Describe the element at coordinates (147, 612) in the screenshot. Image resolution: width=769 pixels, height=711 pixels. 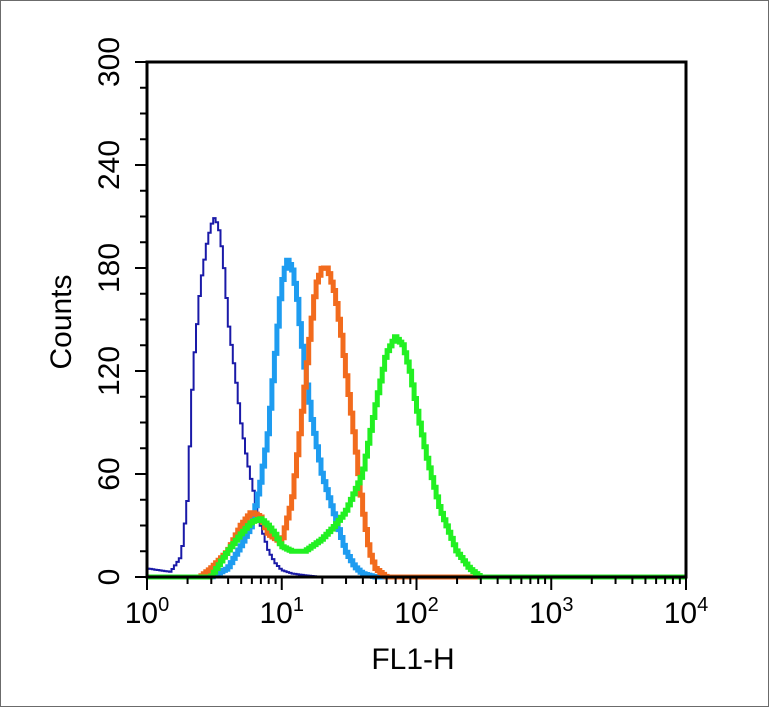
I see `x-tick-label: 10⁰` at that location.